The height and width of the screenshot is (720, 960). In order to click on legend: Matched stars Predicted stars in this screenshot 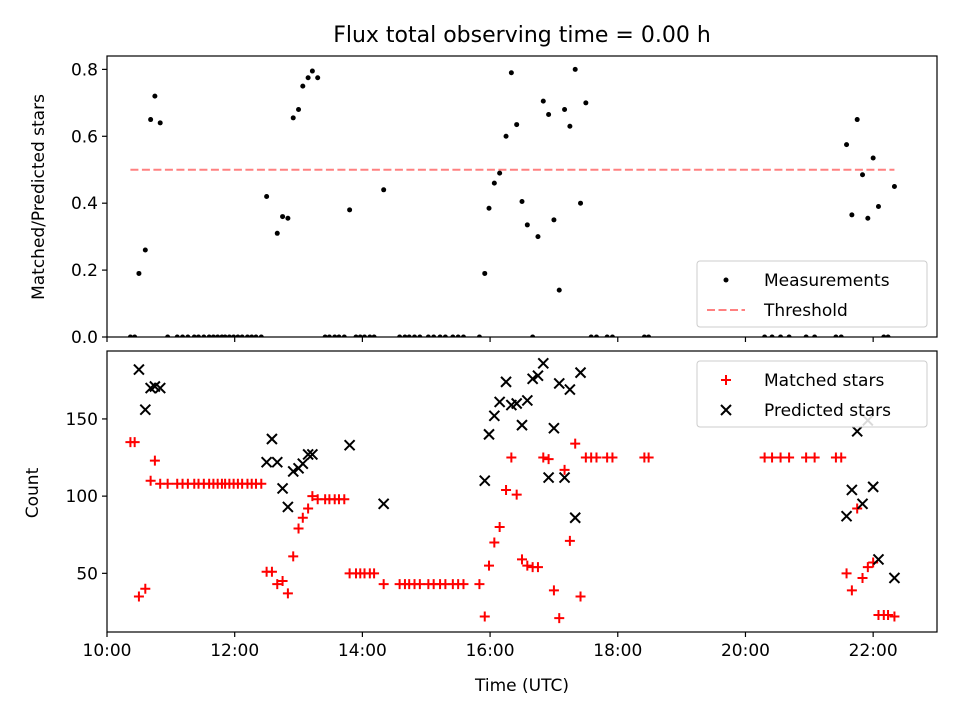, I will do `click(812, 394)`.